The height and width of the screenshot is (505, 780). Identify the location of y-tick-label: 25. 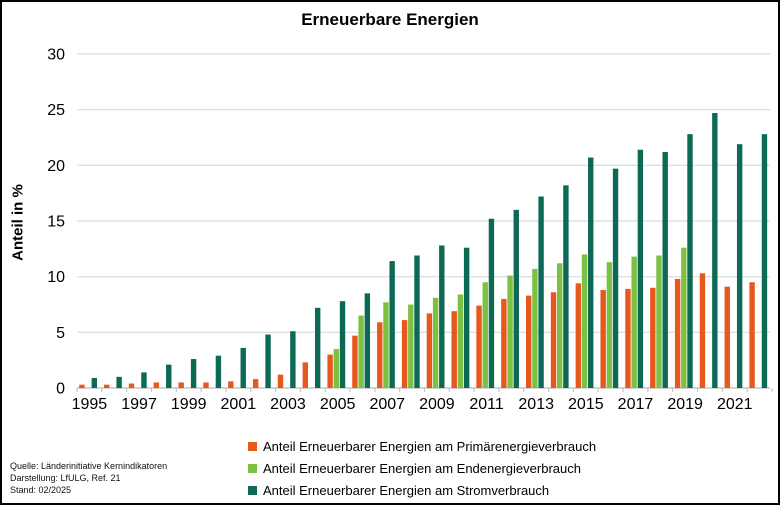
(56, 110).